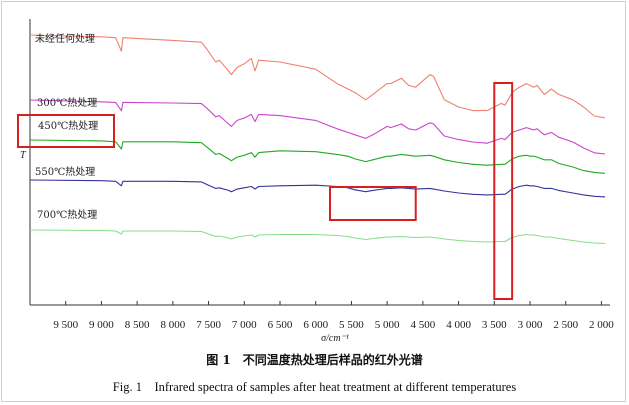 The height and width of the screenshot is (405, 629). I want to click on figure-caption-chinese: 图 1 不同温度热处理后样品的红外光谱, so click(314, 360).